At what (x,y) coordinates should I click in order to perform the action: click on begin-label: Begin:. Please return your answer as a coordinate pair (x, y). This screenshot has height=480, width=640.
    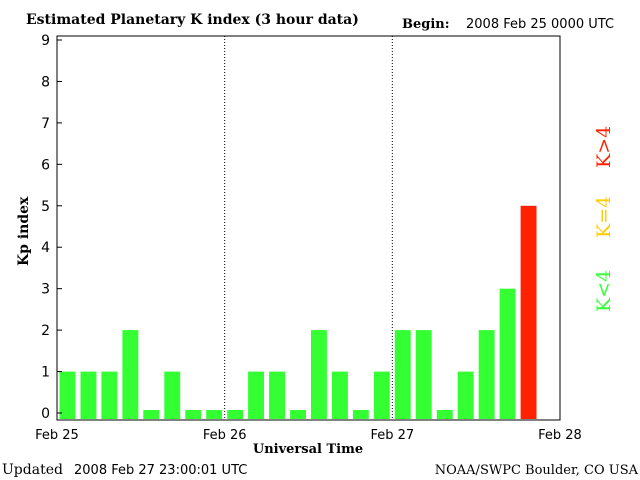
    Looking at the image, I should click on (426, 24).